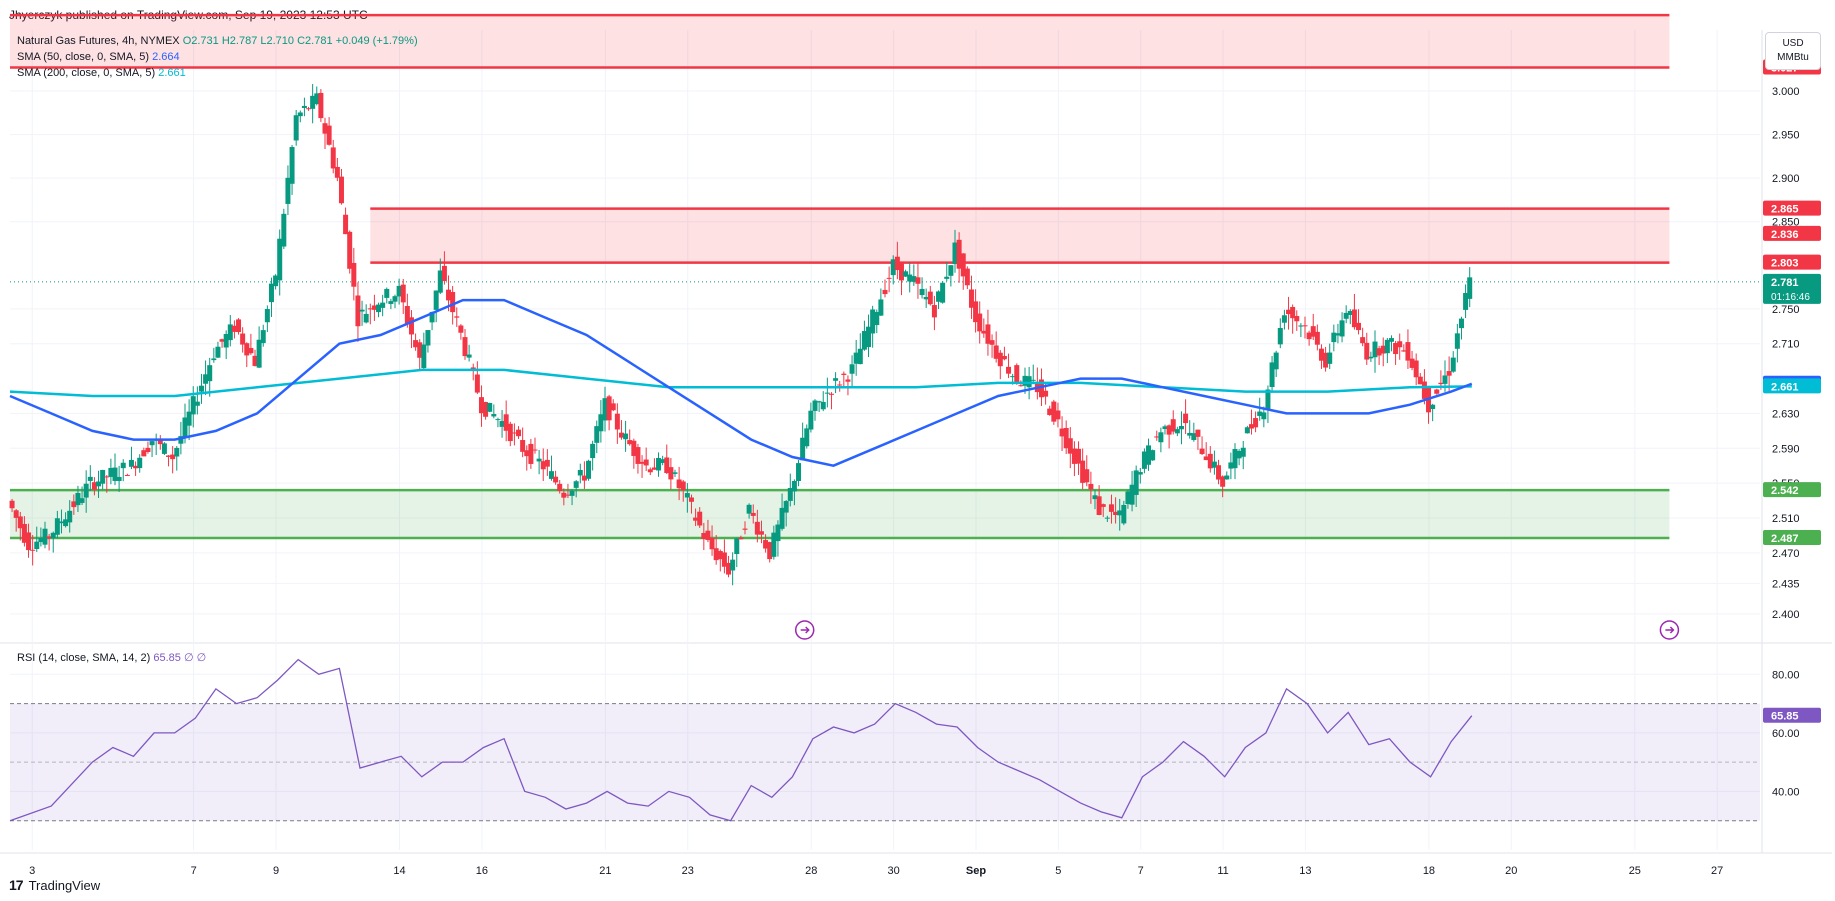  I want to click on time-tick-label: 28, so click(811, 871).